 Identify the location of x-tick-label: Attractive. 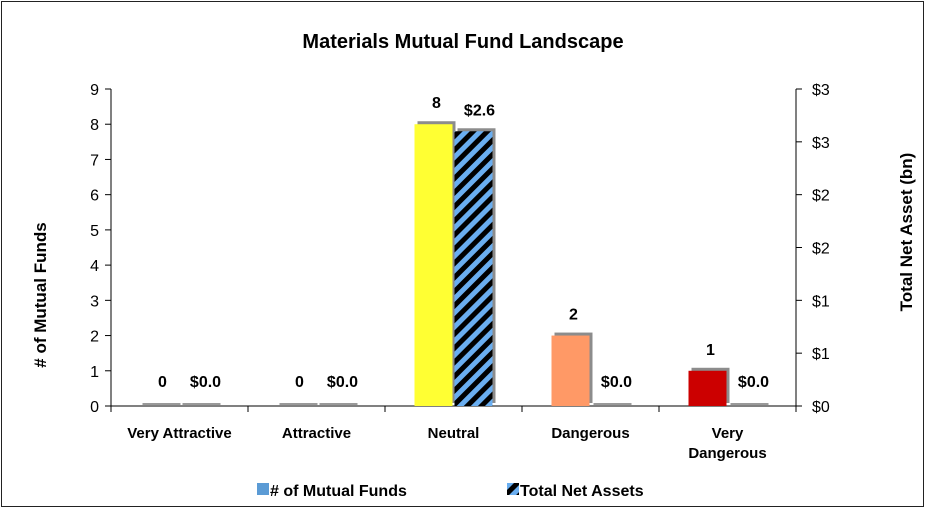
(316, 433).